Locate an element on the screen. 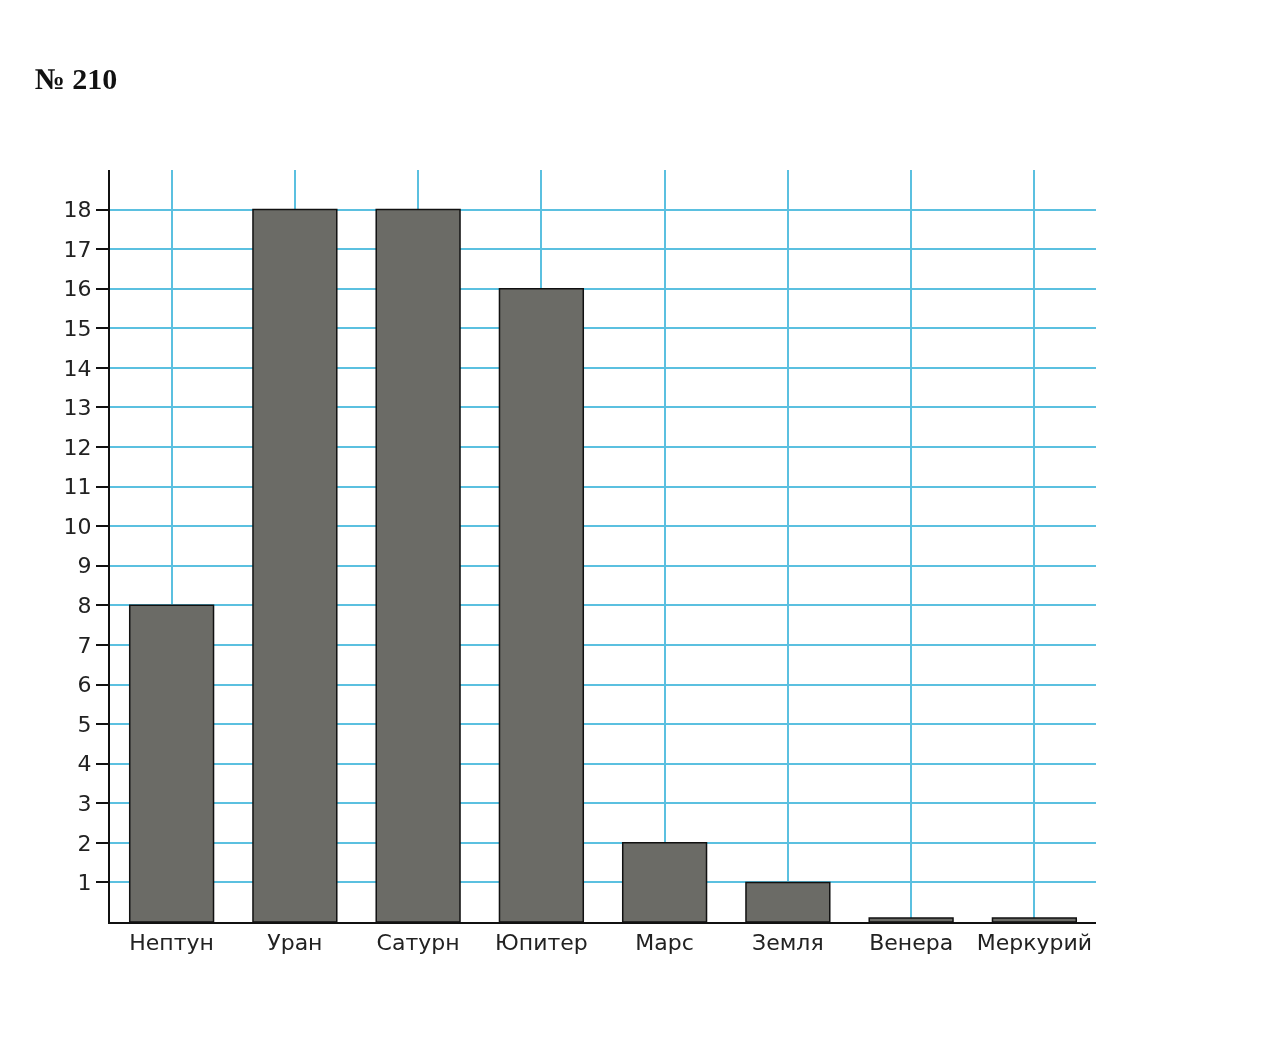 Image resolution: width=1286 pixels, height=1052 pixels. y-tick-label: 5 is located at coordinates (84, 724).